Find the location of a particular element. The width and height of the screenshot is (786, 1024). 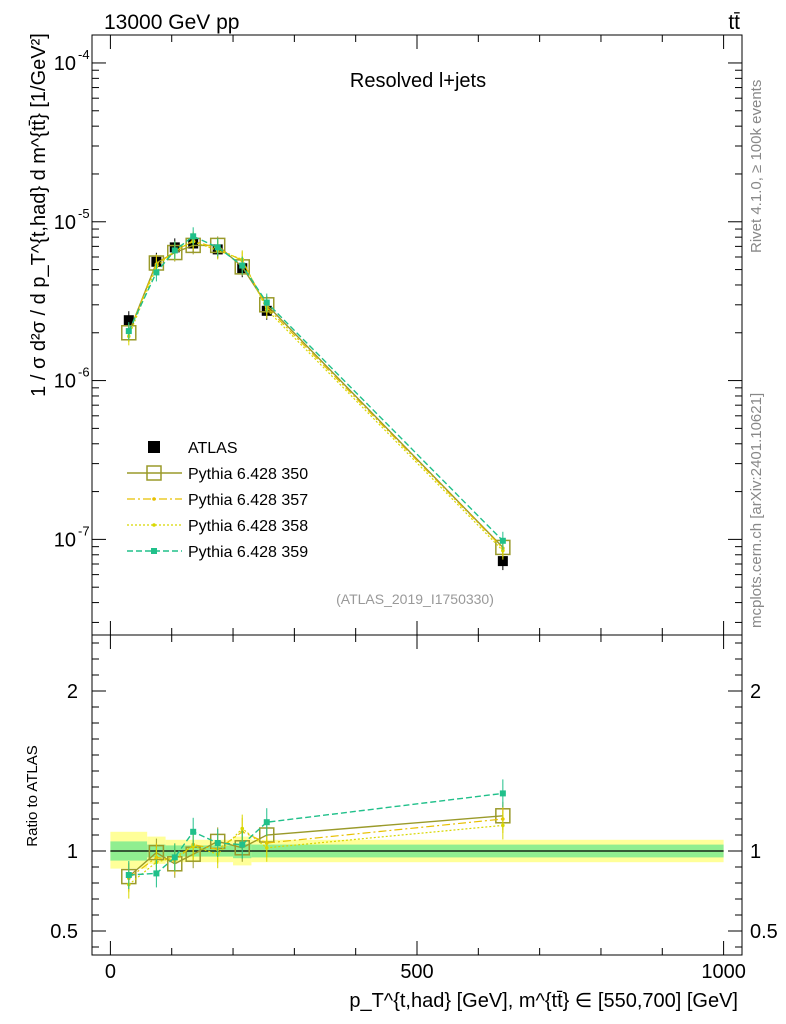

legend-marker-atlas is located at coordinates (154, 447).